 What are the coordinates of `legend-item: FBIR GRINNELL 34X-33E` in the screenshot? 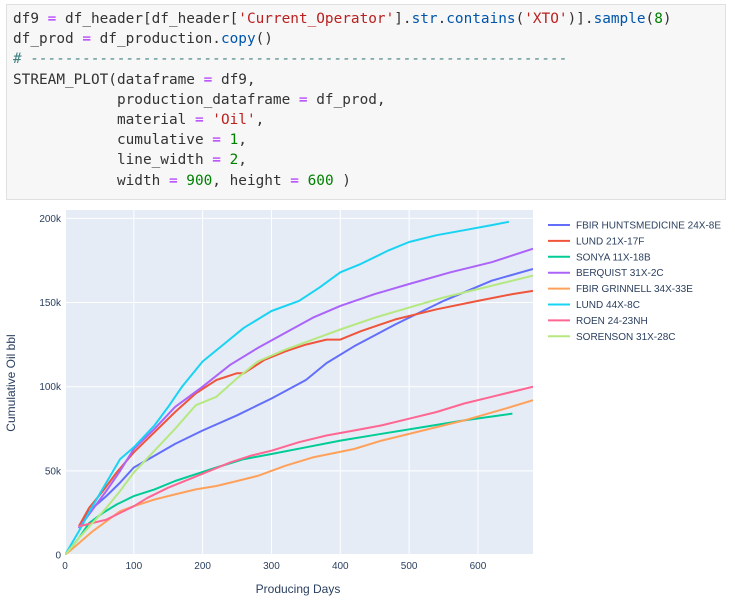 It's located at (620, 289).